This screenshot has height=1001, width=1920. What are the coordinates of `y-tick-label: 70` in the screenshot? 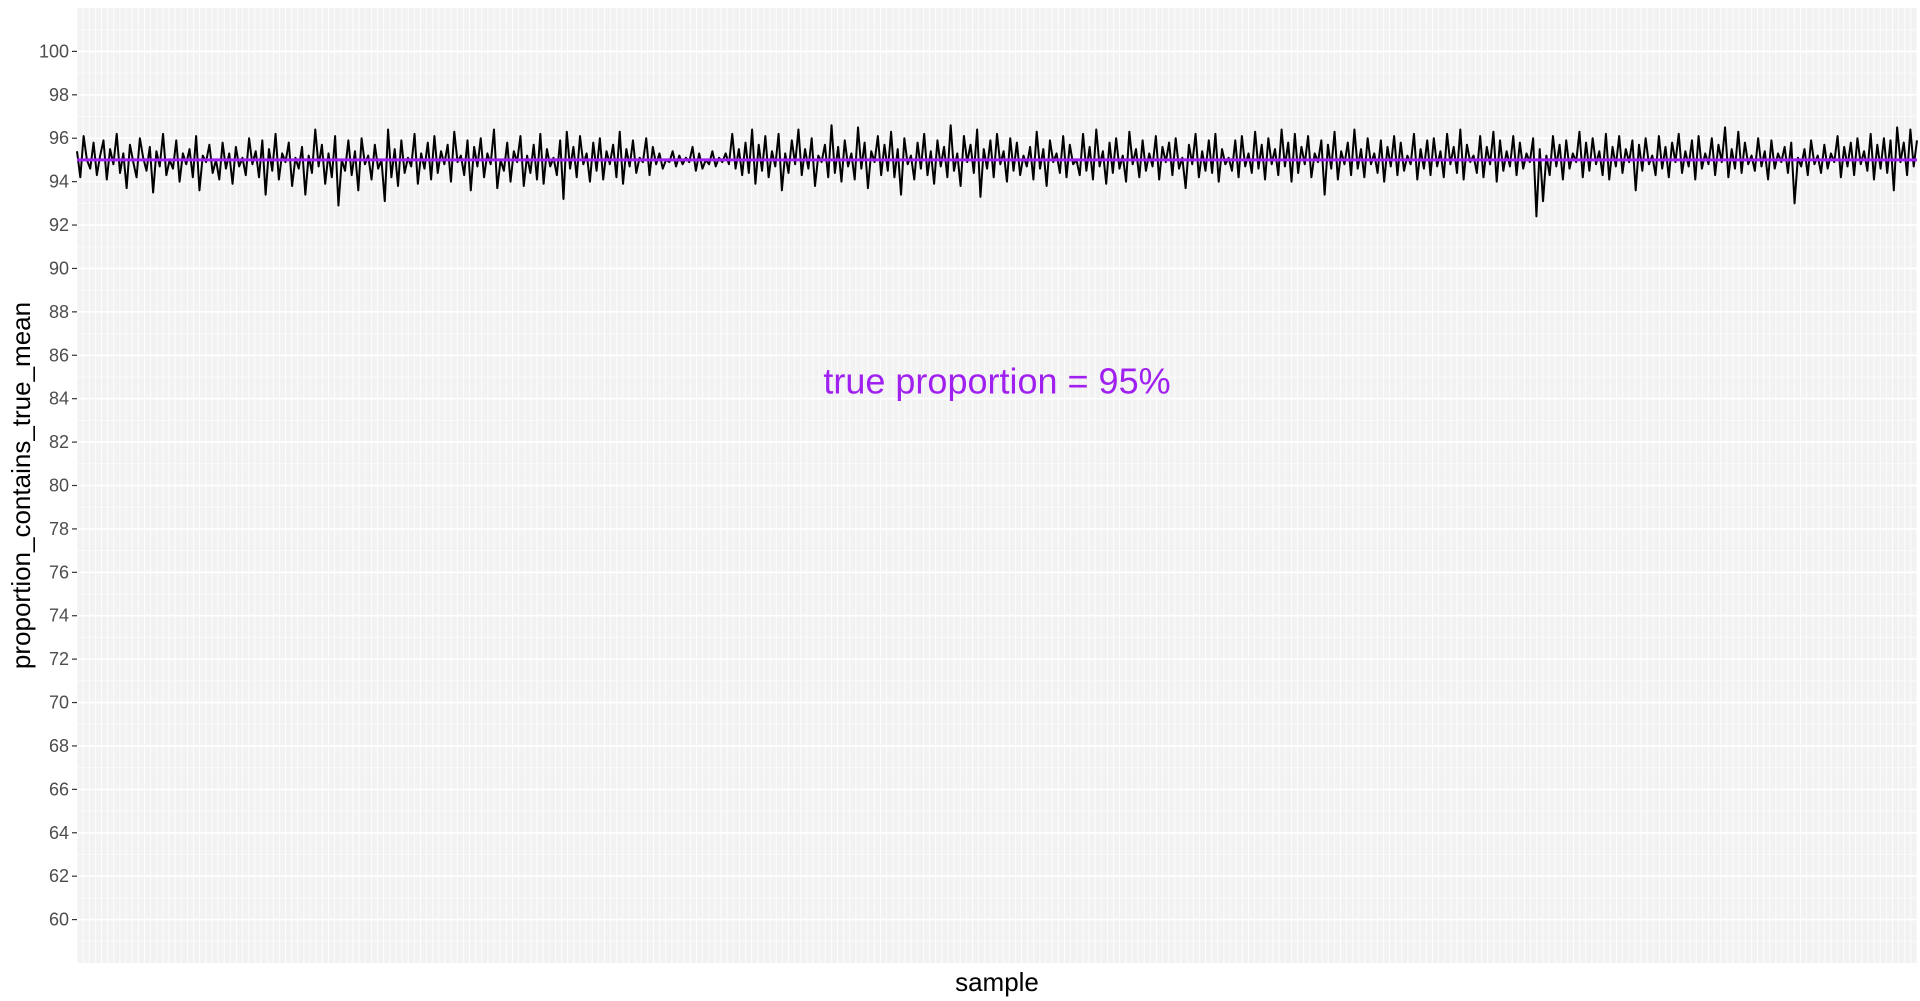 It's located at (59, 703).